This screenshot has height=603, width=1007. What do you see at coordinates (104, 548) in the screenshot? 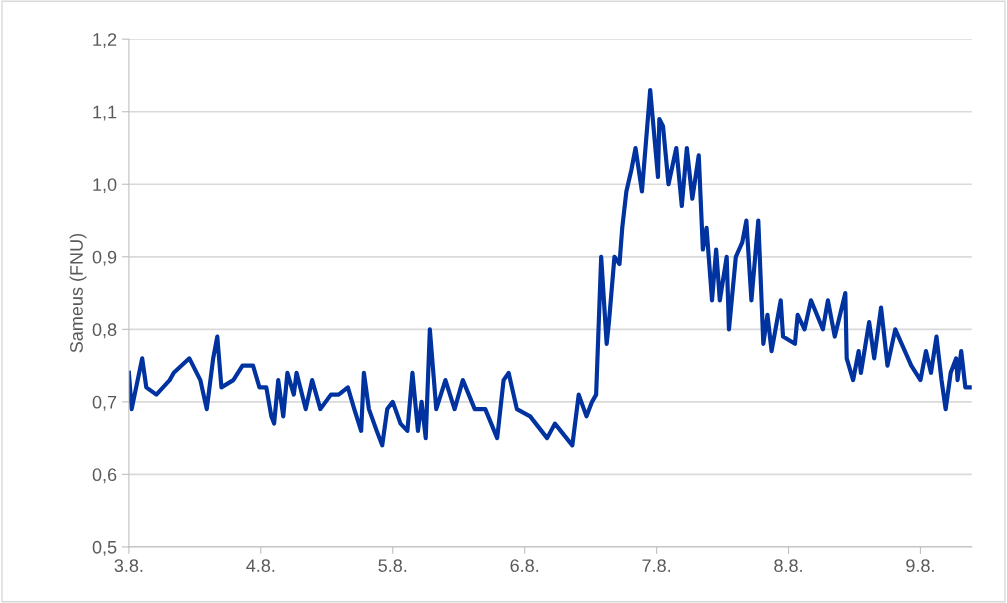
I see `y-tick-label: 0,5` at bounding box center [104, 548].